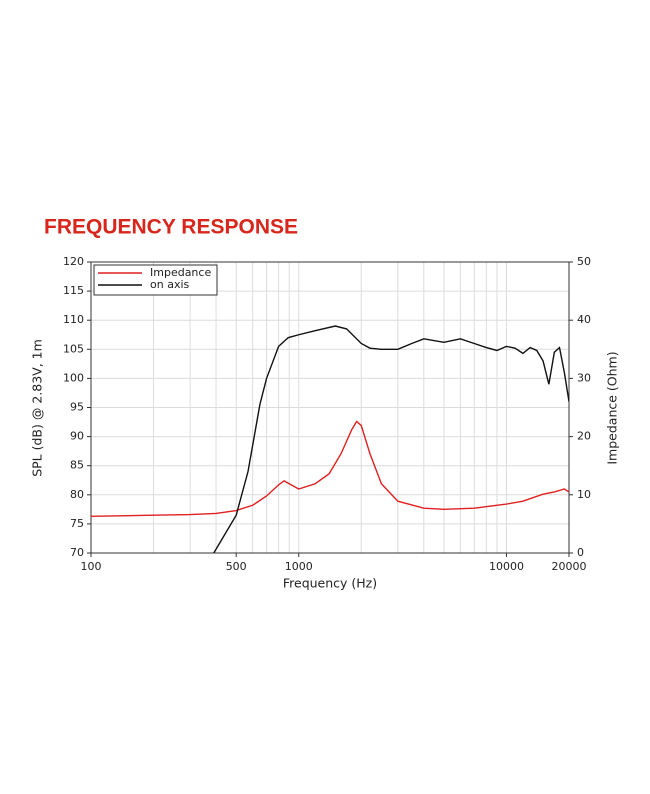  I want to click on x-axis-label: Frequency (Hz), so click(330, 583).